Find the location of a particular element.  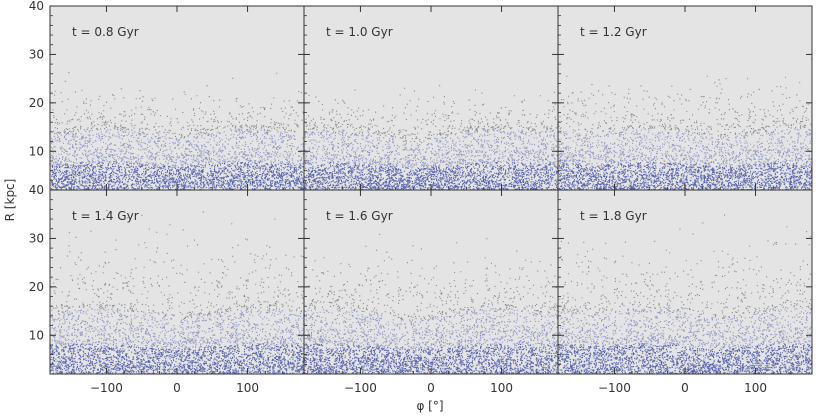

panel-6: t = 1.8 Gyr is located at coordinates (685, 282).